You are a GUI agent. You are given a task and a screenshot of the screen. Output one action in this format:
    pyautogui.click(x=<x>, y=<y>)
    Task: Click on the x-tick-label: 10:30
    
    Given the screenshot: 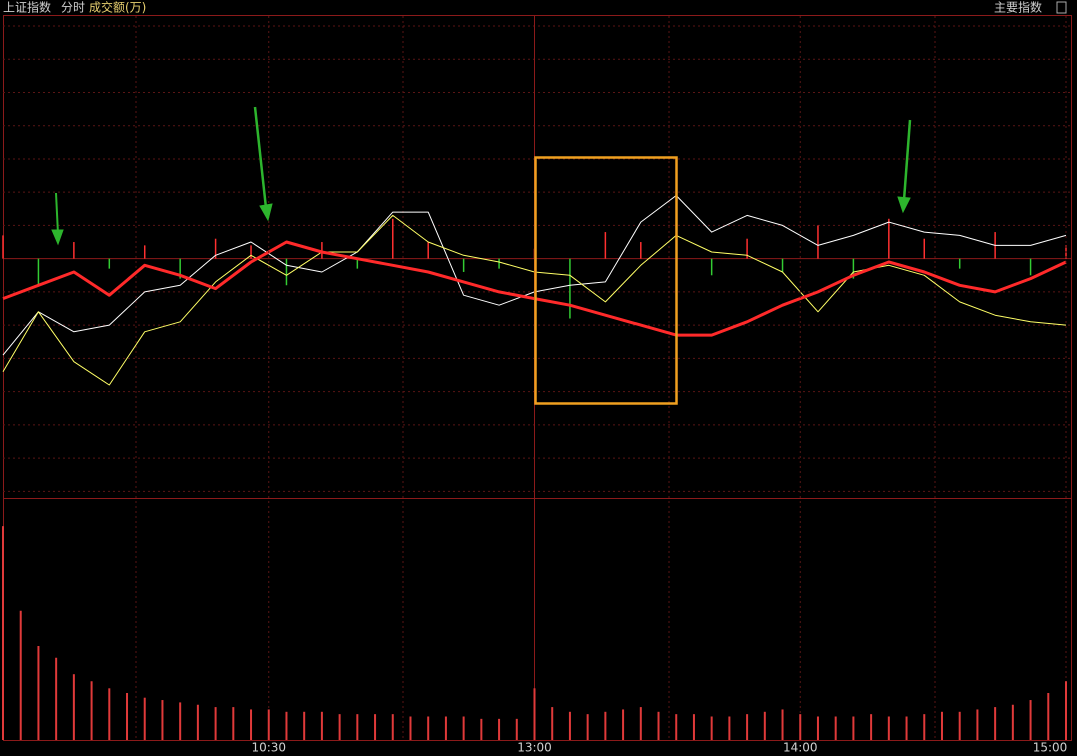 What is the action you would take?
    pyautogui.click(x=268, y=748)
    